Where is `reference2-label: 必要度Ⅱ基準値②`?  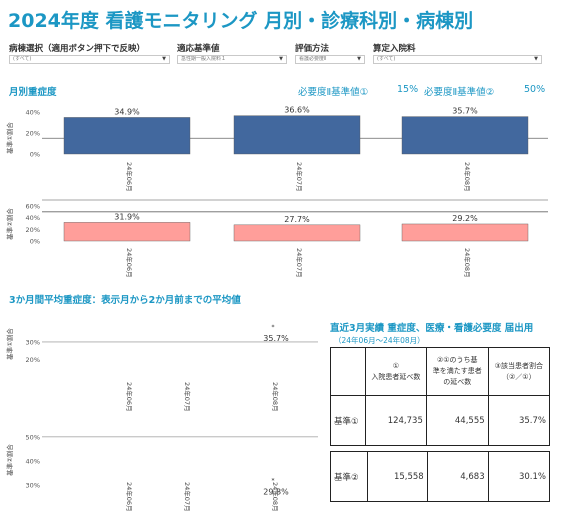
reference2-label: 必要度Ⅱ基準値② is located at coordinates (459, 92).